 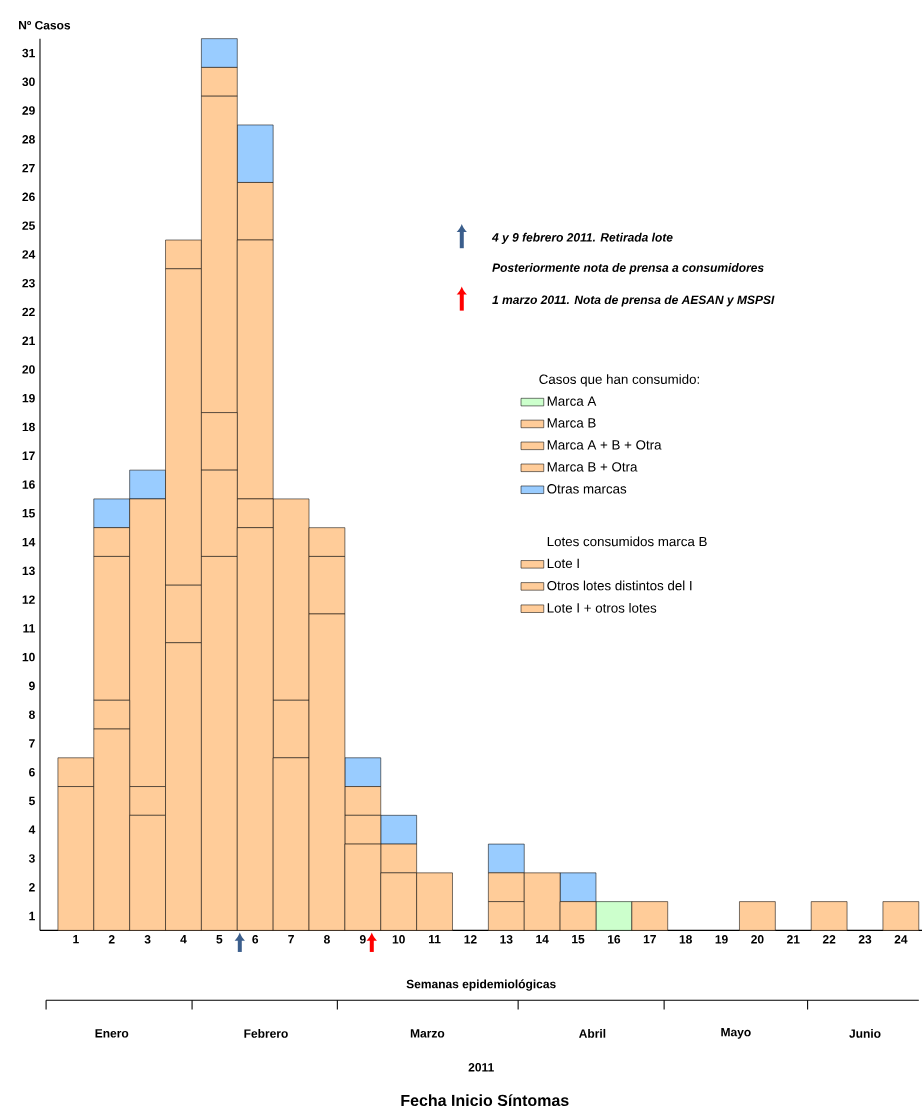 What do you see at coordinates (627, 541) in the screenshot?
I see `annotation: Lotes consumidos marca B` at bounding box center [627, 541].